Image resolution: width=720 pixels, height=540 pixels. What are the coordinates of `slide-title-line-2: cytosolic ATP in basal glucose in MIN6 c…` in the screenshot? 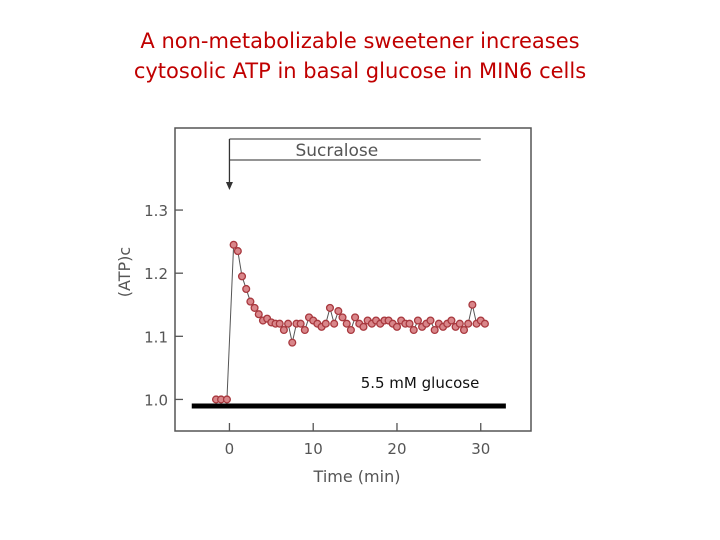 It's located at (360, 71).